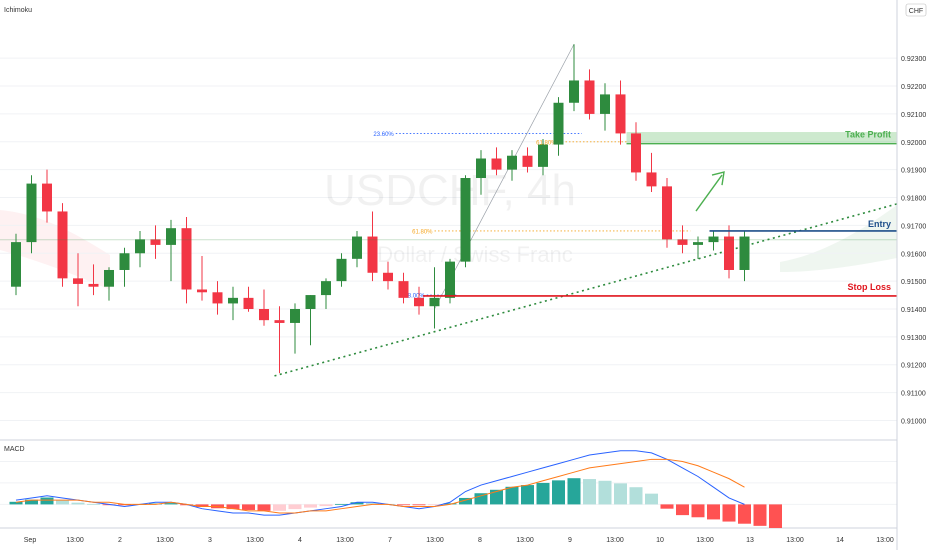 This screenshot has width=932, height=550. What do you see at coordinates (475, 254) in the screenshot?
I see `watermark-name: Dollar / Swiss Franc` at bounding box center [475, 254].